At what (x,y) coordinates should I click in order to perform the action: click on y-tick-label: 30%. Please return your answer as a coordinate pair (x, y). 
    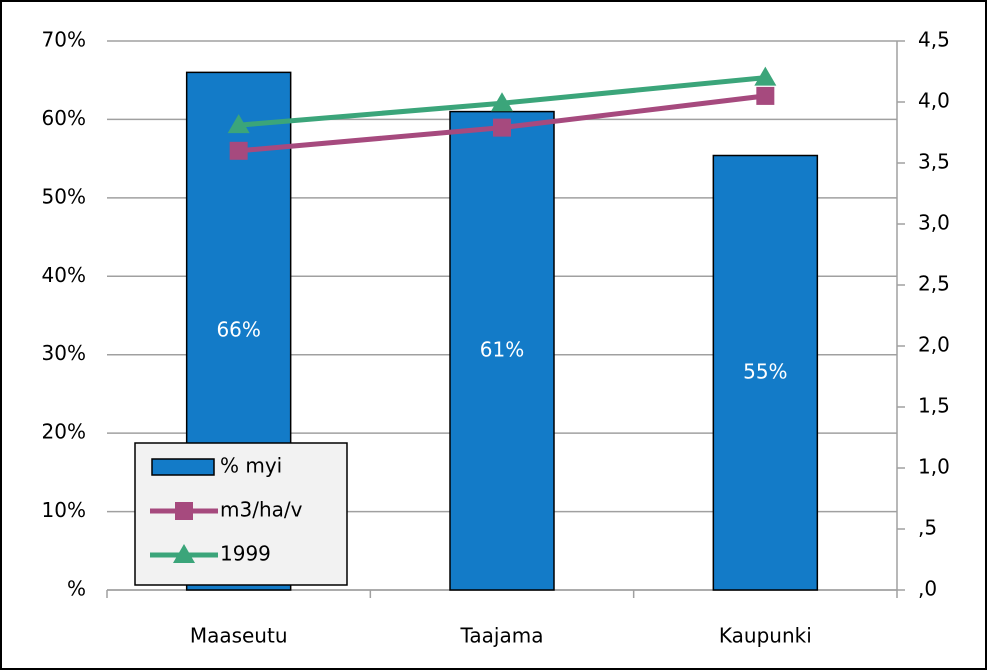
    Looking at the image, I should click on (64, 353).